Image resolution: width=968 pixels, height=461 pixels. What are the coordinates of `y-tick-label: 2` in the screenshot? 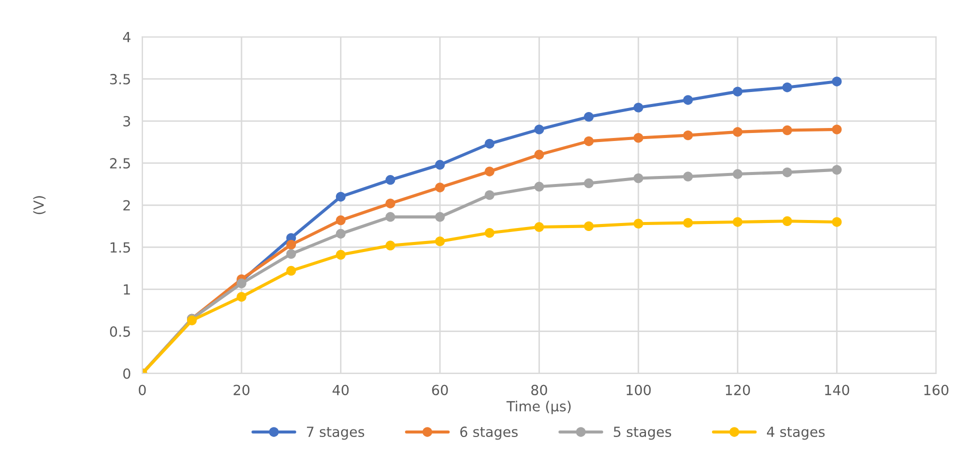 It's located at (126, 205).